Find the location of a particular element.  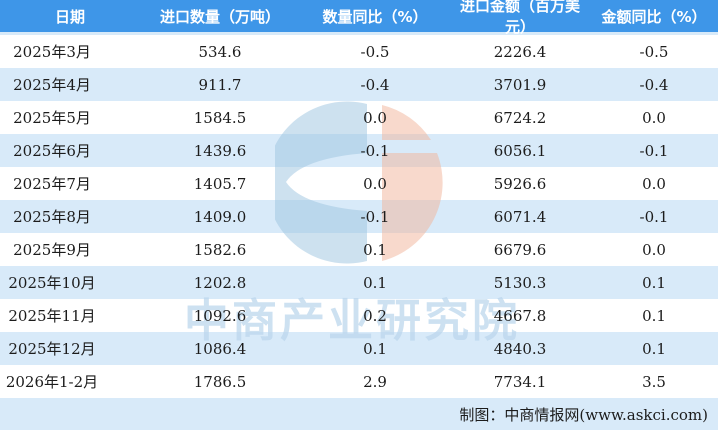

cell-amount-yoy: -0.4 is located at coordinates (654, 84).